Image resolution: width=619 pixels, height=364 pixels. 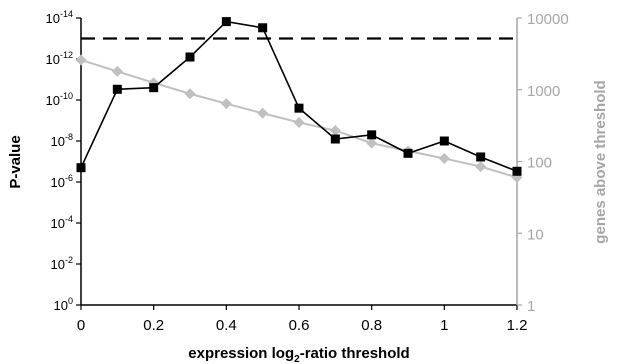 I want to click on left-tick-label: 10⁰, so click(x=63, y=304).